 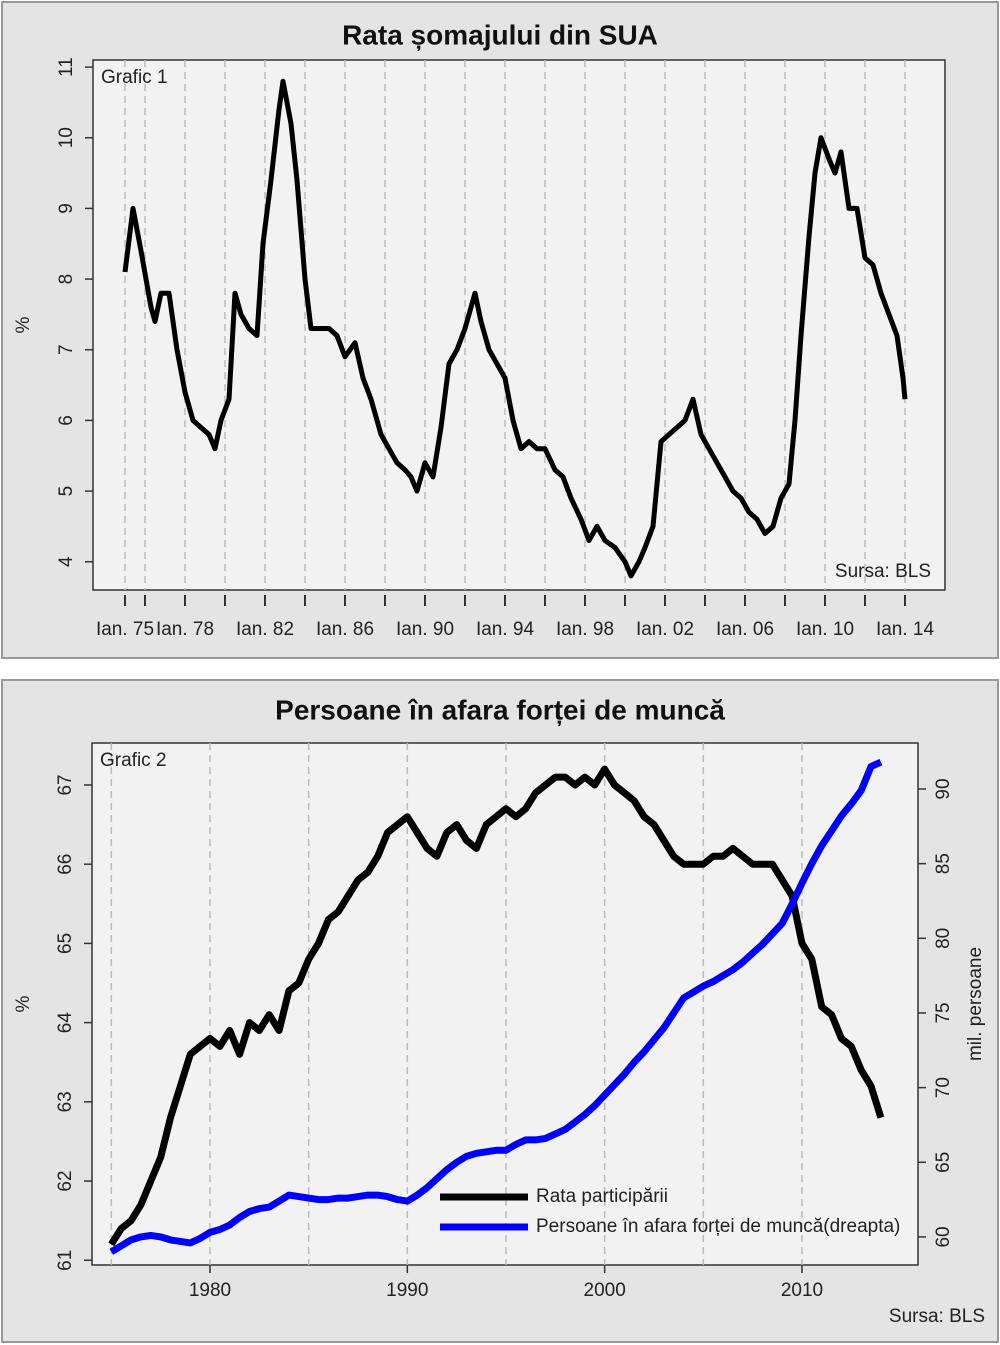 What do you see at coordinates (407, 1290) in the screenshot?
I see `x-tick-label: 1990` at bounding box center [407, 1290].